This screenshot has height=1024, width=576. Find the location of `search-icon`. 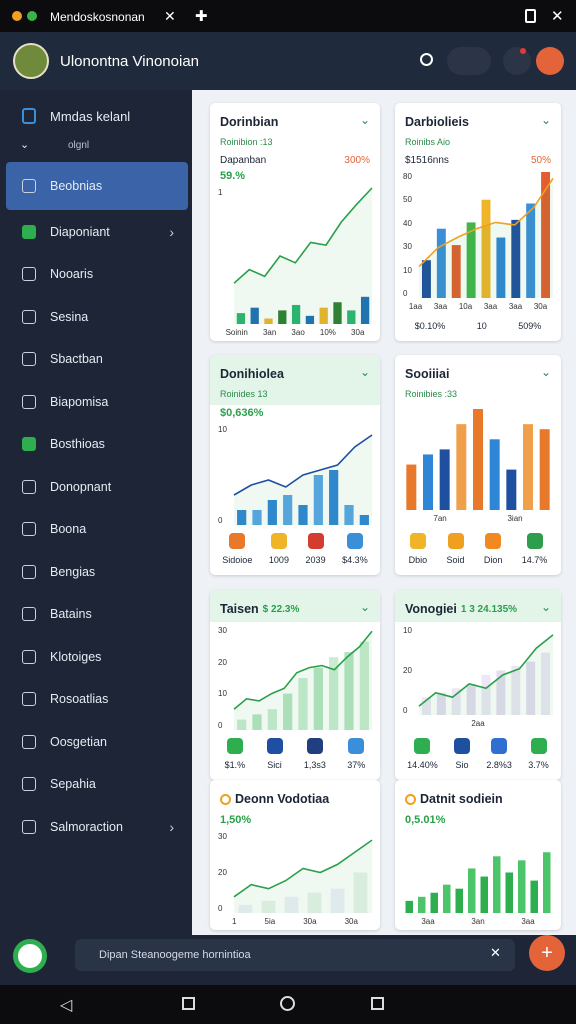

search-icon is located at coordinates (426, 59).